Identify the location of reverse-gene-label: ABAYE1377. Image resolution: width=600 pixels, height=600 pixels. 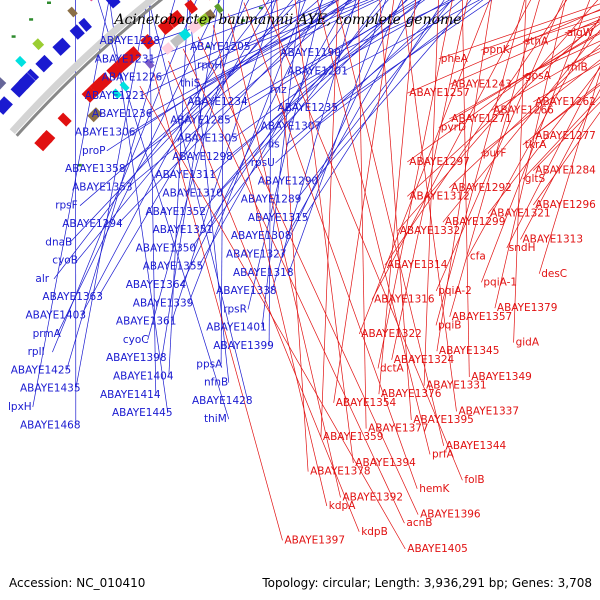
(398, 429).